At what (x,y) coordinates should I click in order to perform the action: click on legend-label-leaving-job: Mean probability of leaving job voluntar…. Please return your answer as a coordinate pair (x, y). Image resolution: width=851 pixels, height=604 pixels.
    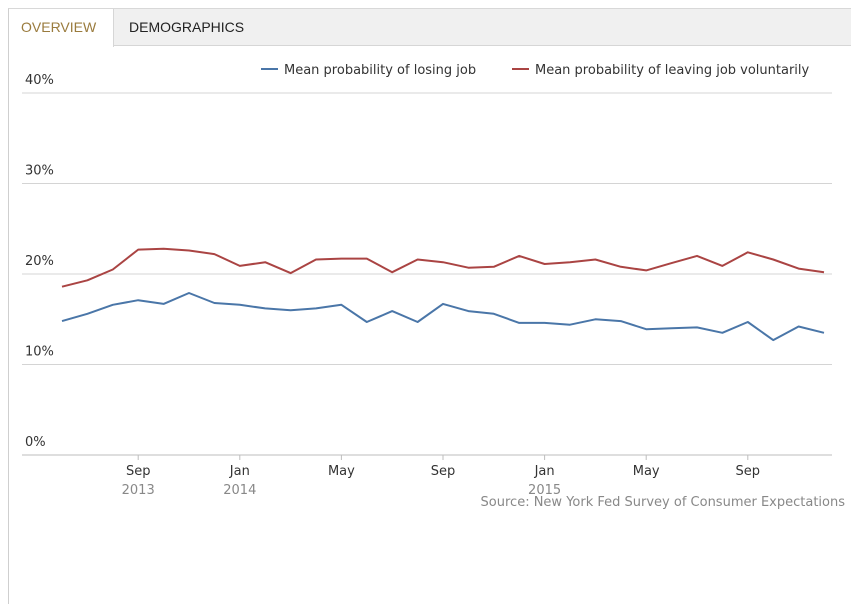
    Looking at the image, I should click on (672, 70).